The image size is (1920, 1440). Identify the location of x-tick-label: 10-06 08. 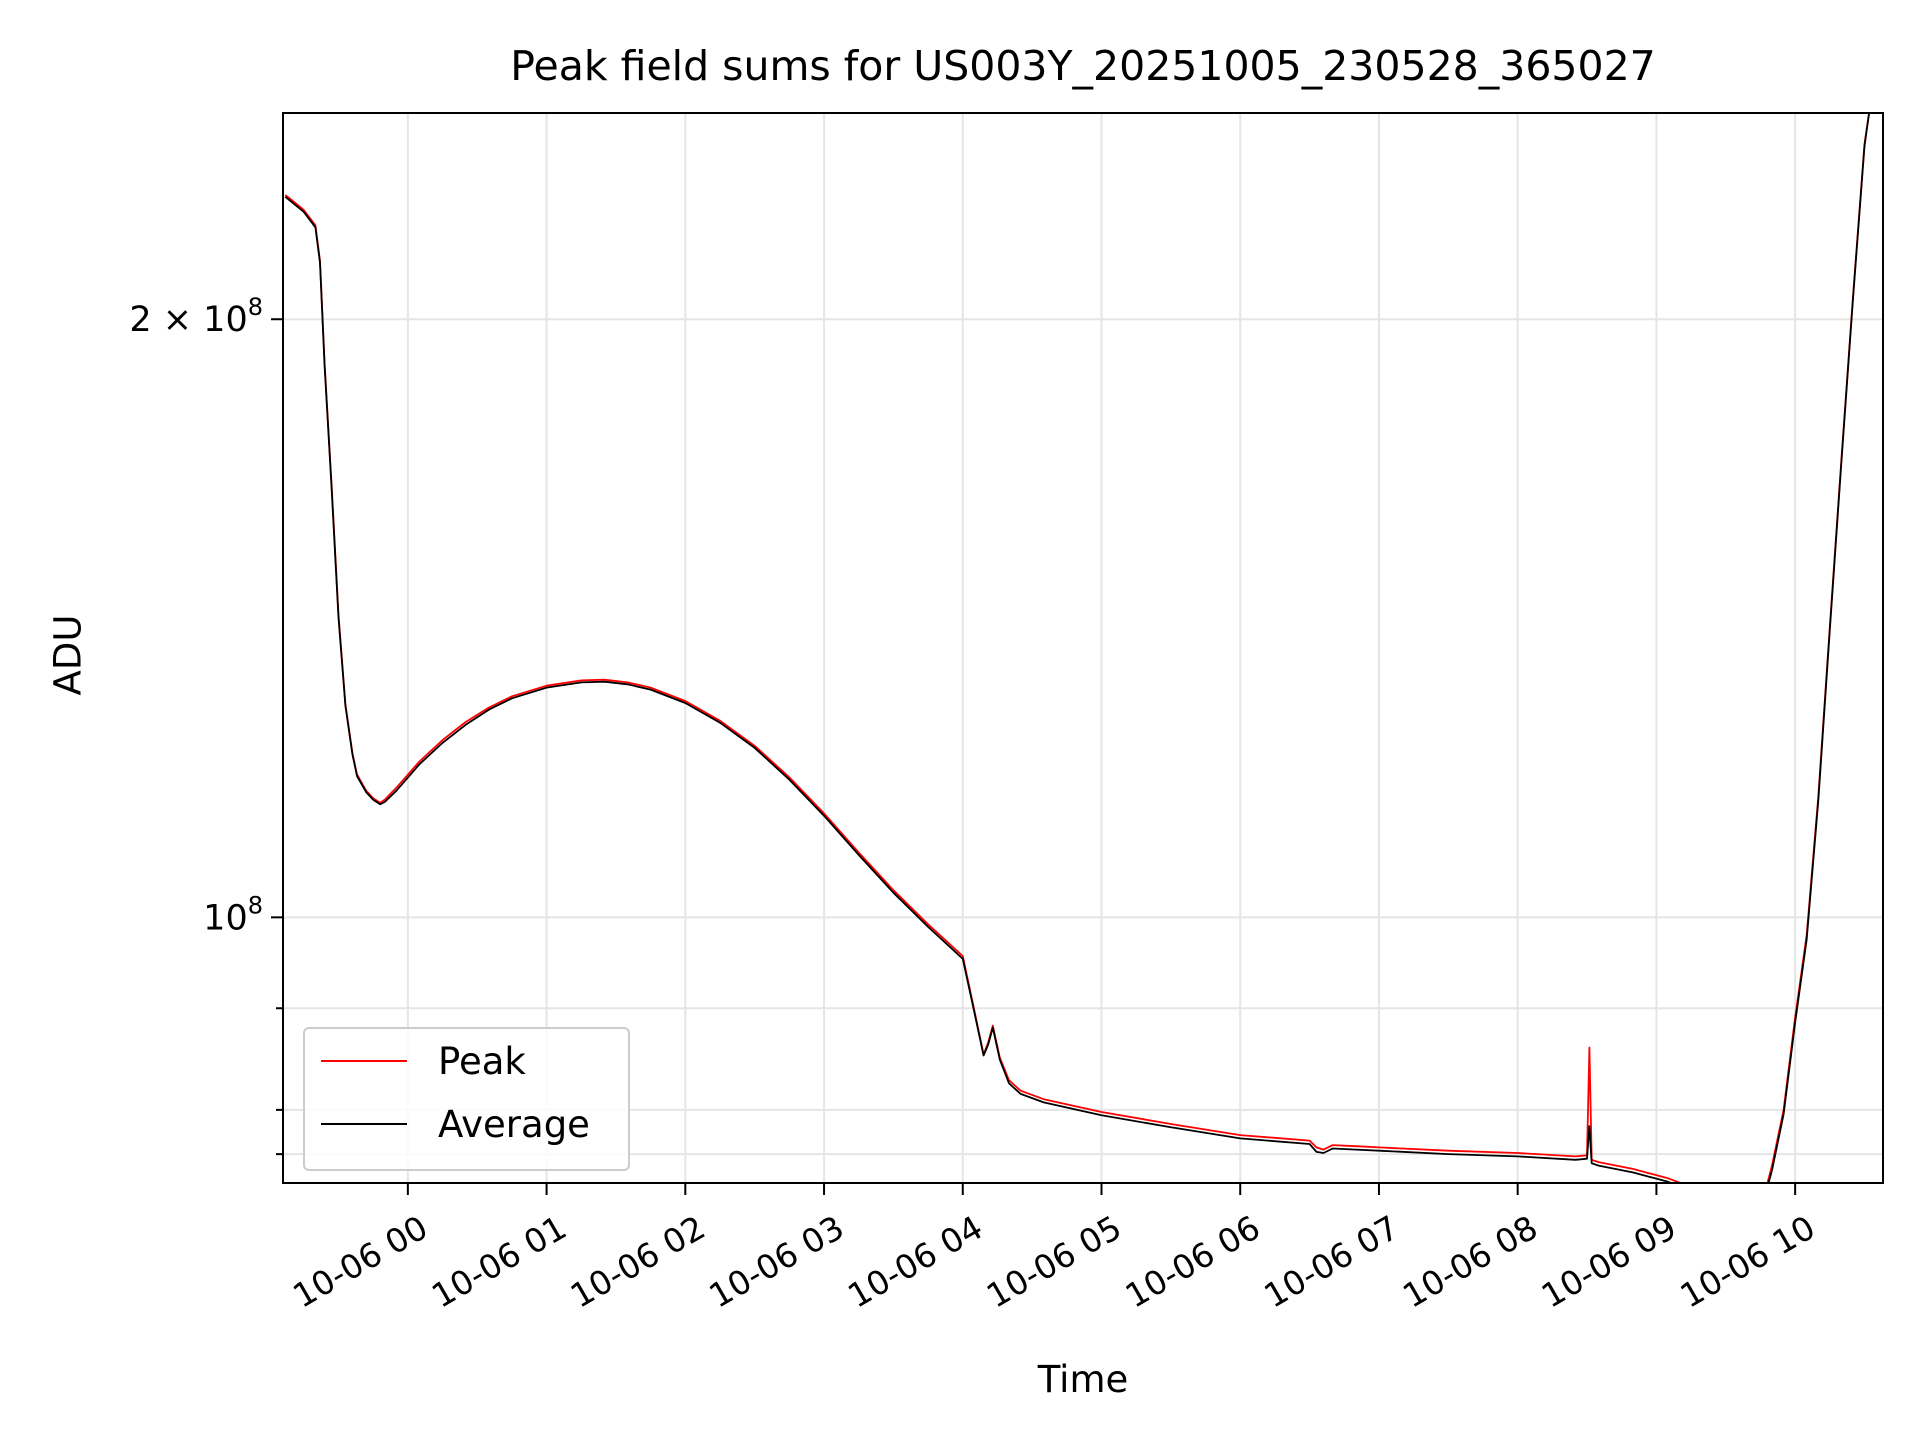
(1470, 1262).